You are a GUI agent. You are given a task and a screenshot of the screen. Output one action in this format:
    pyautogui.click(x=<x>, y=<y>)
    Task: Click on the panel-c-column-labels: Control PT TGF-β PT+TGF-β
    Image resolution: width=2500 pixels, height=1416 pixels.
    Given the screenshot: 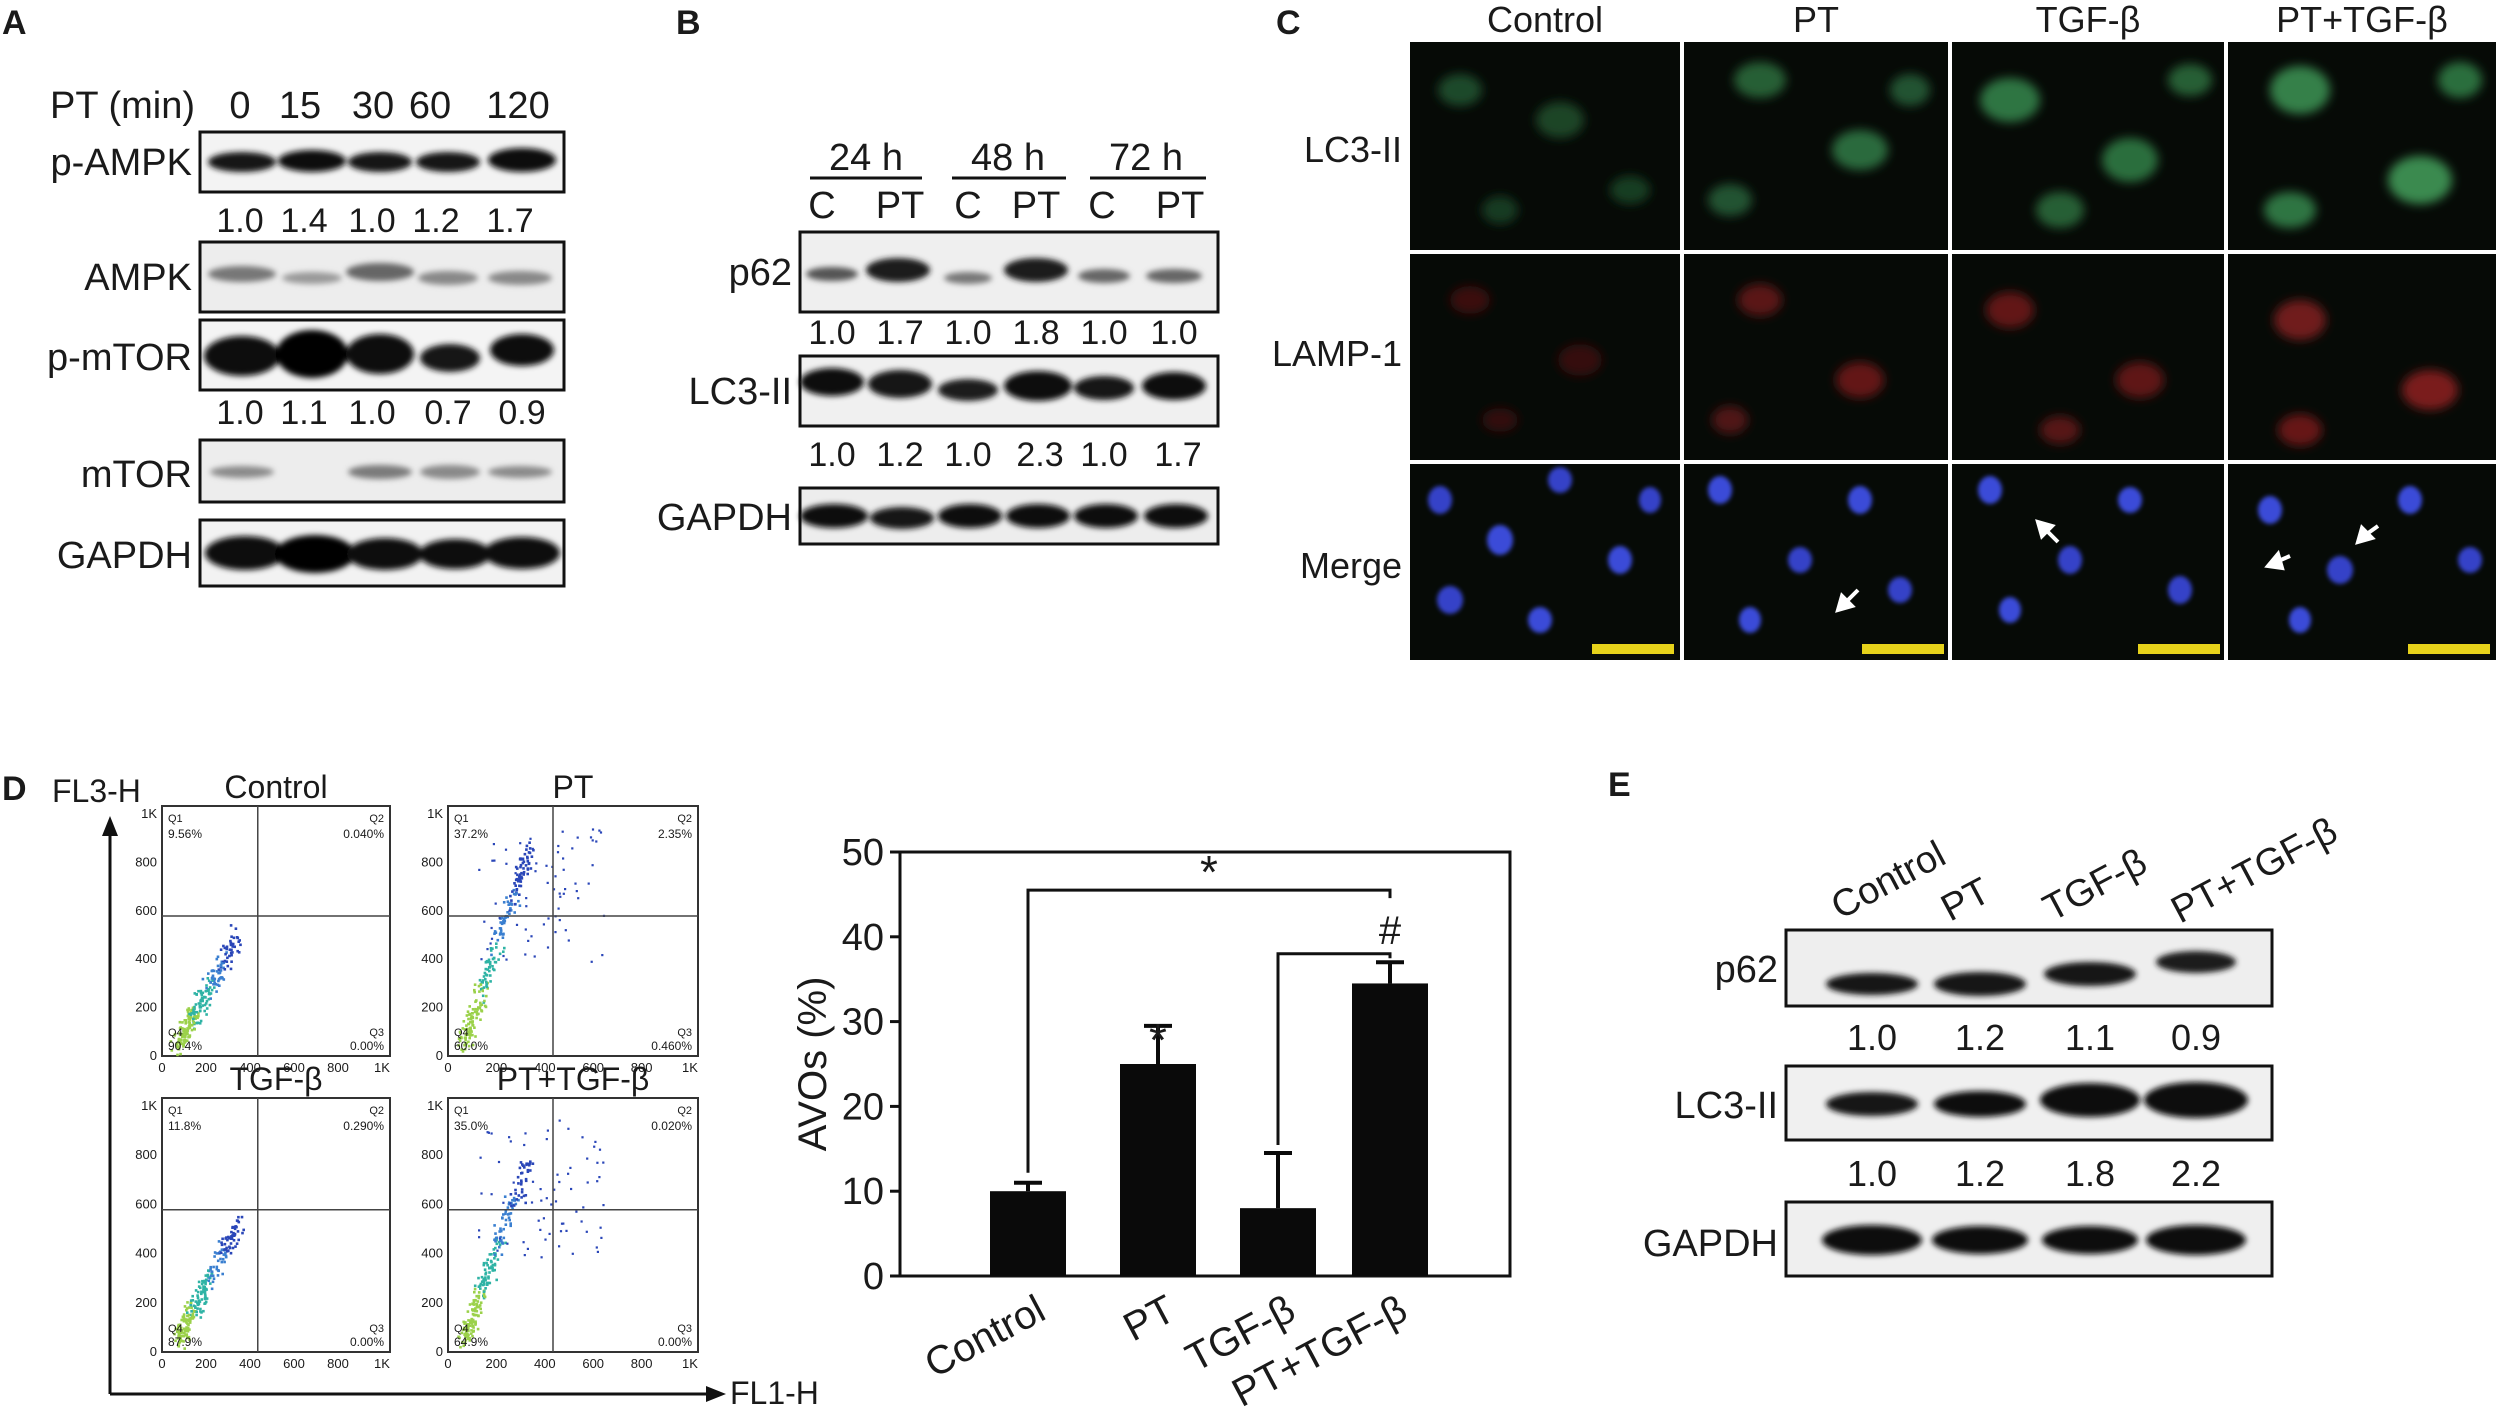 What is the action you would take?
    pyautogui.click(x=1967, y=20)
    